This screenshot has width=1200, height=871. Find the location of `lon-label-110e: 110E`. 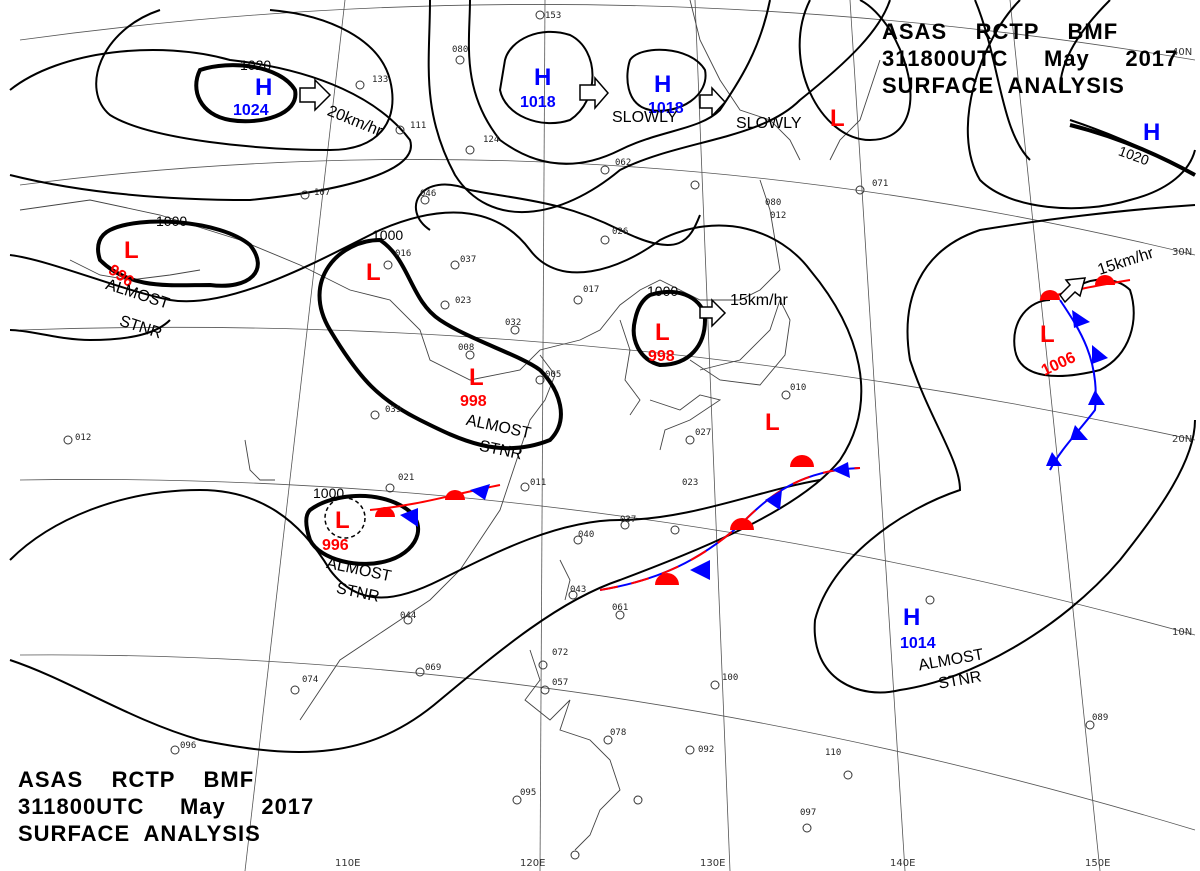

lon-label-110e: 110E is located at coordinates (347, 863).